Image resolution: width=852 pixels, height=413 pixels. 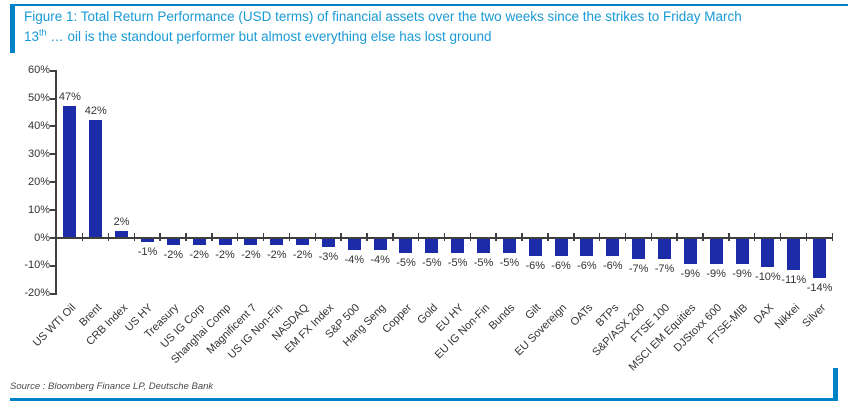 I want to click on bar-value-label: 2%, so click(x=121, y=222).